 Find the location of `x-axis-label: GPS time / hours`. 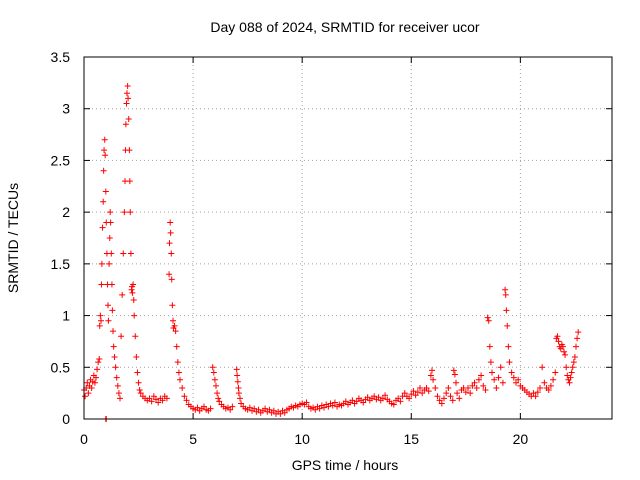

x-axis-label: GPS time / hours is located at coordinates (345, 465).